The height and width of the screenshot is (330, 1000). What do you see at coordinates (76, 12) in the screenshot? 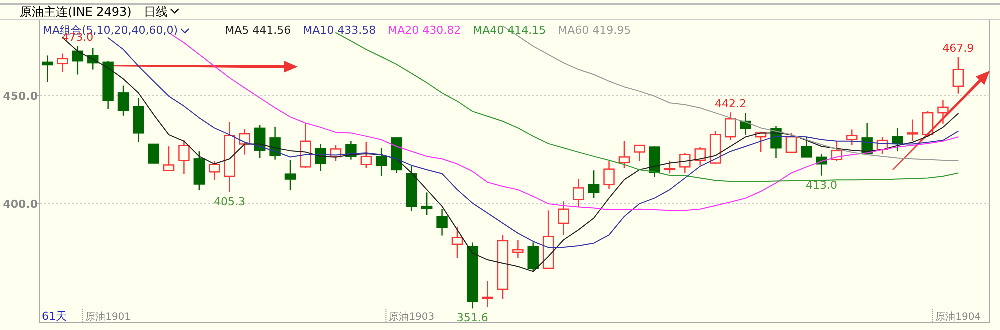
I see `chart-title: 原油主连(INE 2493)` at bounding box center [76, 12].